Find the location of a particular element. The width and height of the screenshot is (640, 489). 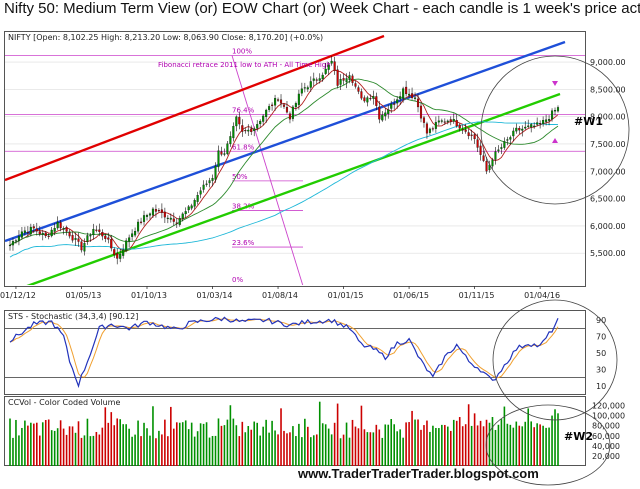

x-tick-label: 01/01/15 is located at coordinates (346, 295).